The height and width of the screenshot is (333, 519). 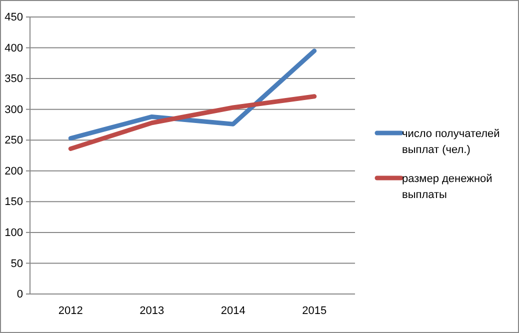 I want to click on y-tick-label: 200, so click(x=13, y=171).